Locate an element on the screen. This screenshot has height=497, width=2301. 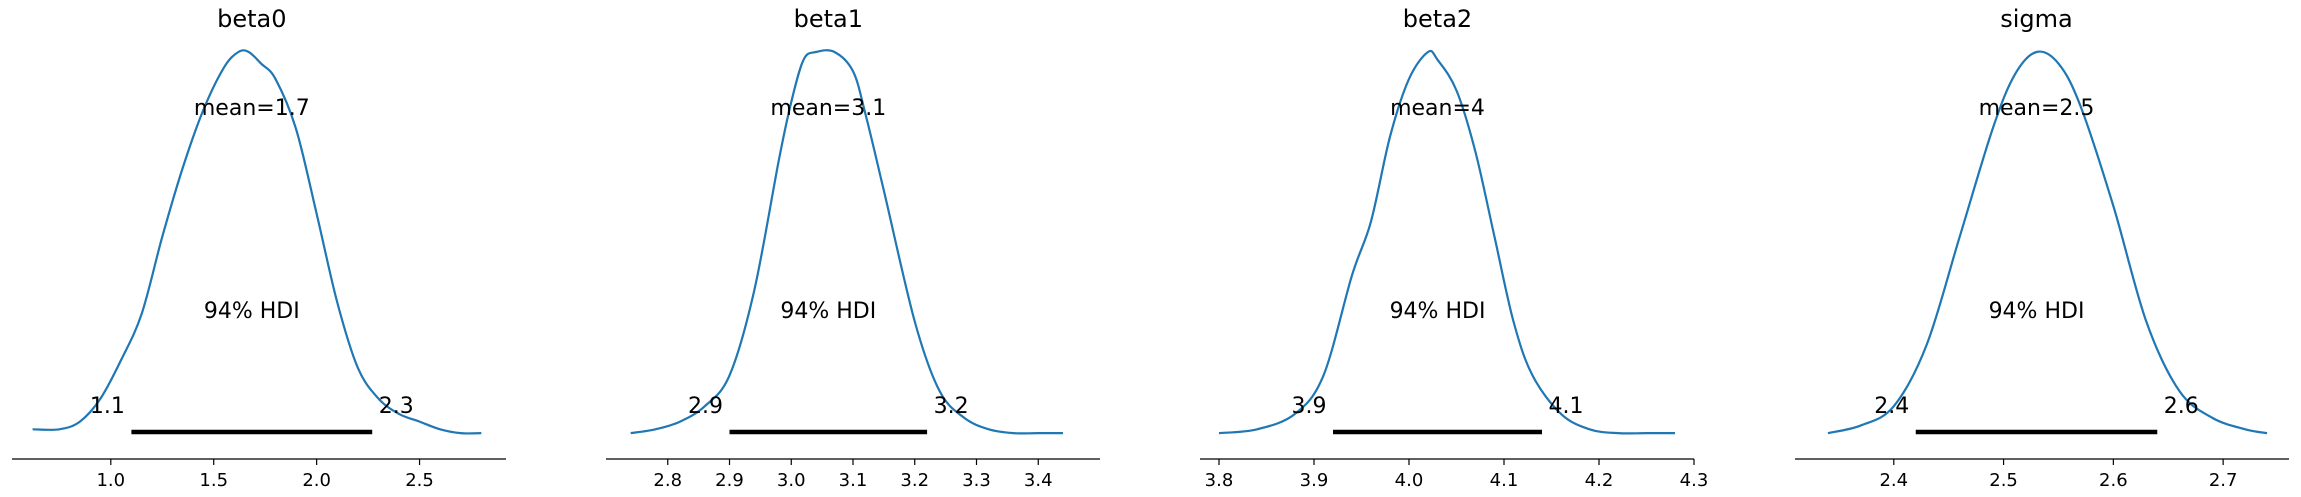
x-tick-label: 1.5 is located at coordinates (213, 480).